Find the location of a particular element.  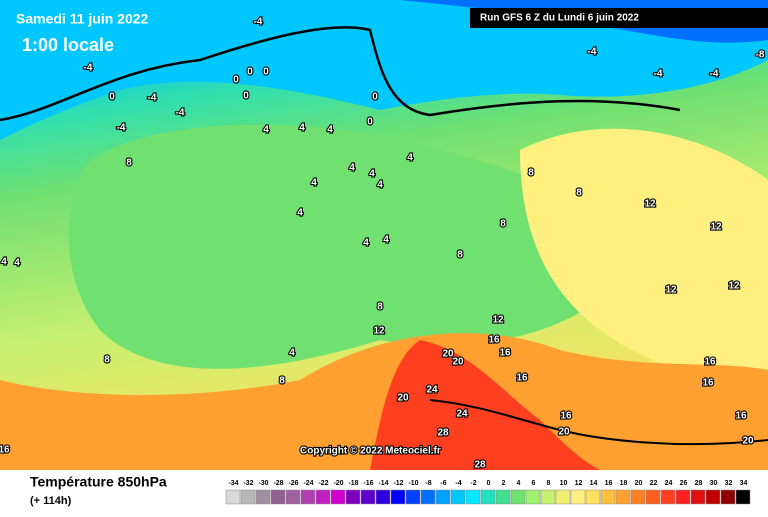

scale-tick-label: 18 is located at coordinates (624, 483).